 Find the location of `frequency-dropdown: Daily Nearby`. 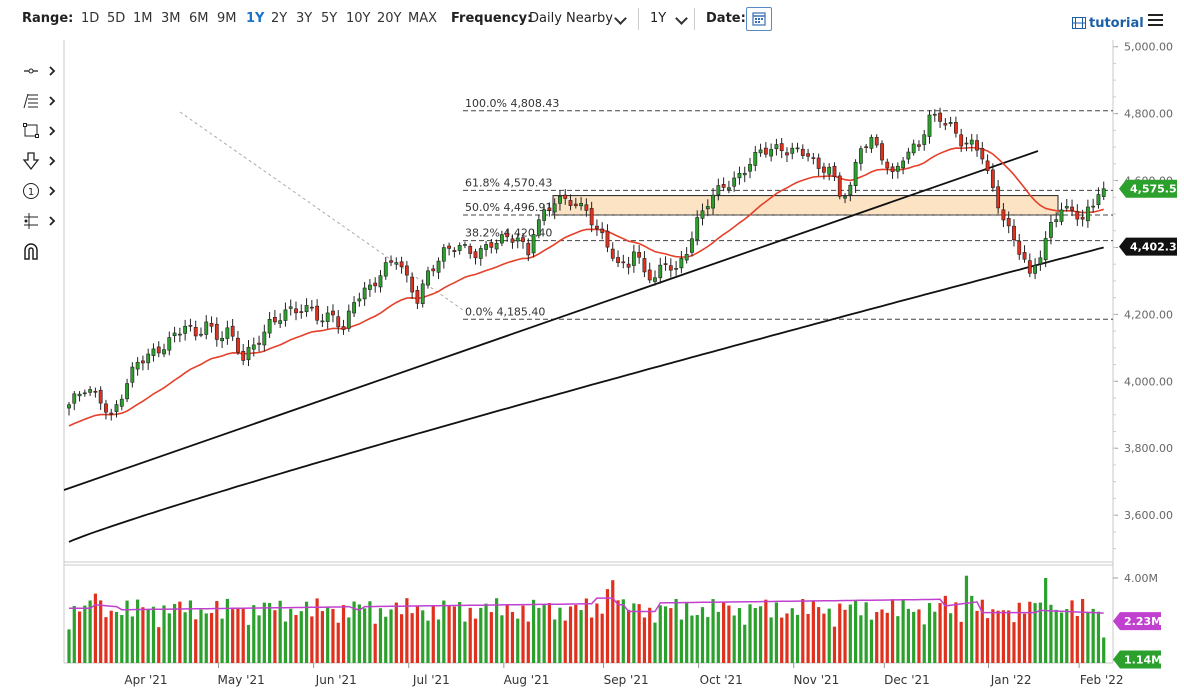

frequency-dropdown: Daily Nearby is located at coordinates (571, 18).